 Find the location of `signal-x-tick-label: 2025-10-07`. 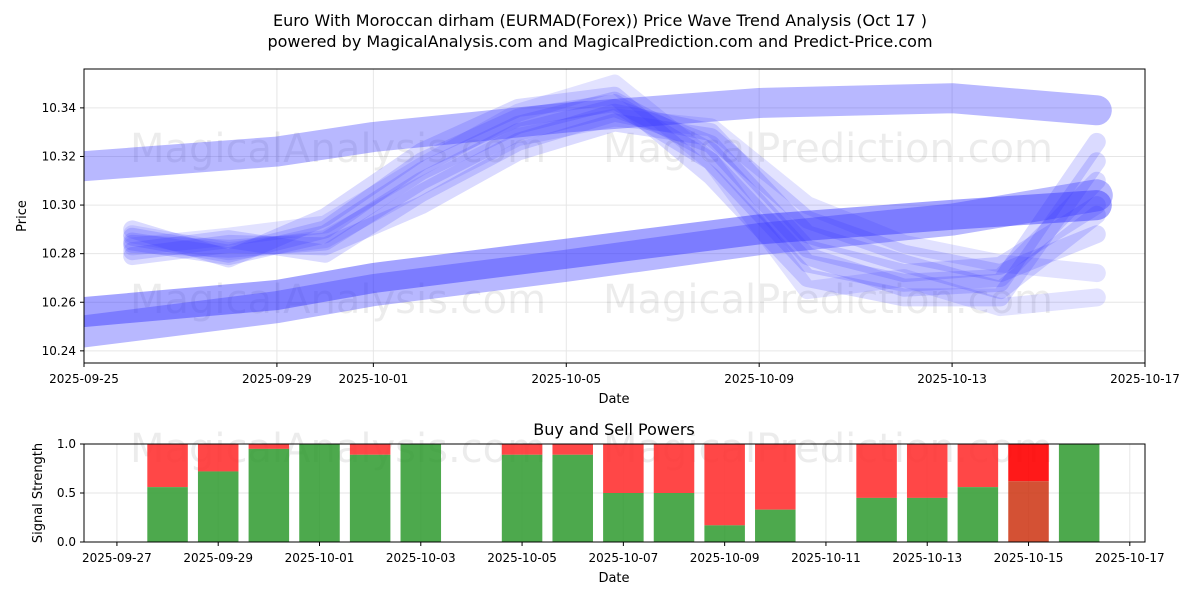

signal-x-tick-label: 2025-10-07 is located at coordinates (623, 558).